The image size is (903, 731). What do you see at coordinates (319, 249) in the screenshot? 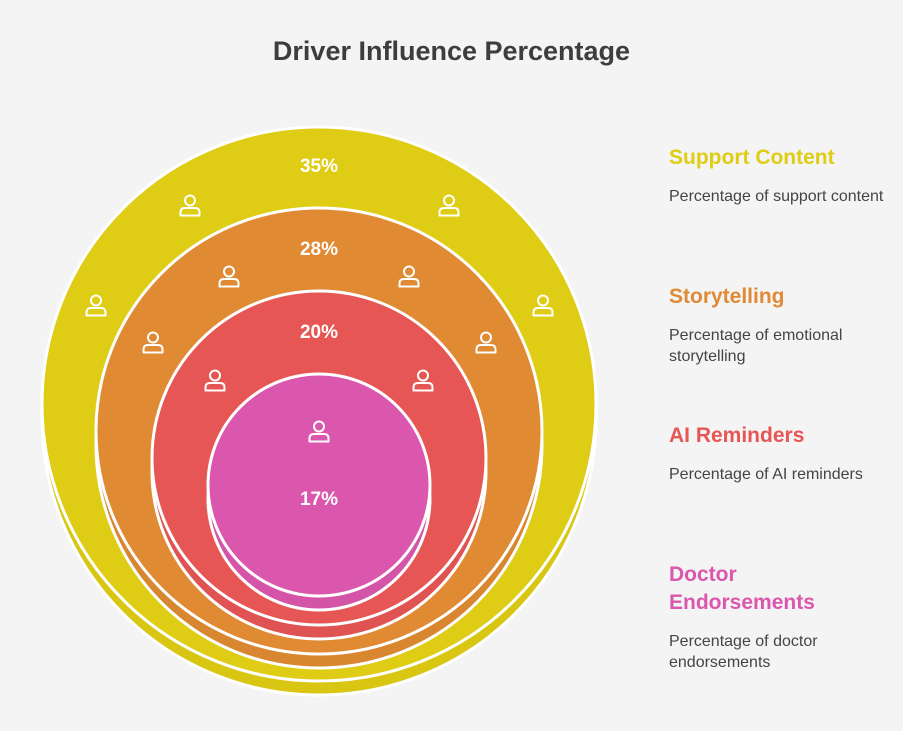
I see `ring-label-storytelling: 28%` at bounding box center [319, 249].